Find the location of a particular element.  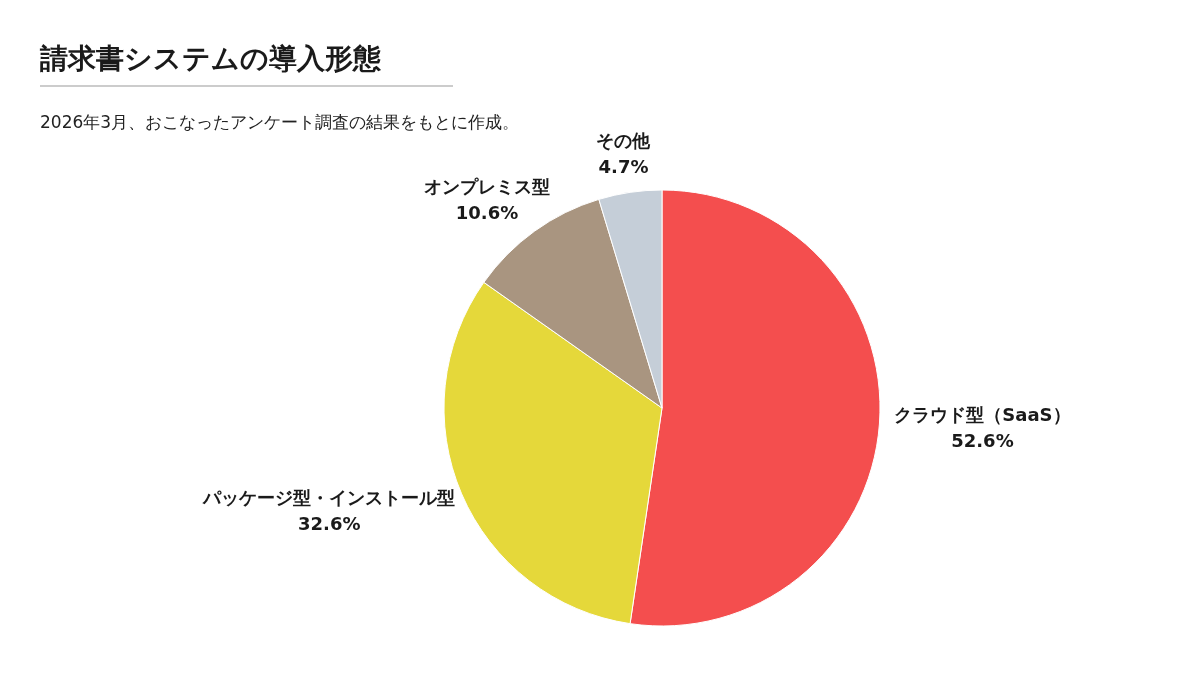

data-label: 10.6% is located at coordinates (487, 212).